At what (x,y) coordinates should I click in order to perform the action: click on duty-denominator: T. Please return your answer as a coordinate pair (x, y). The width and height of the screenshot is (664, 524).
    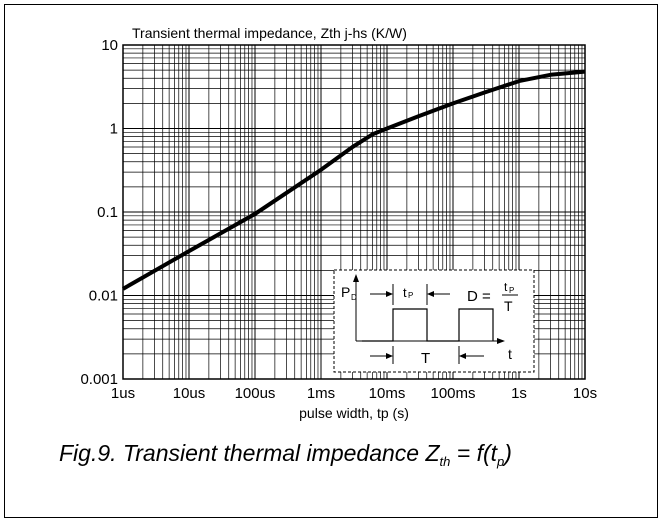
    Looking at the image, I should click on (508, 306).